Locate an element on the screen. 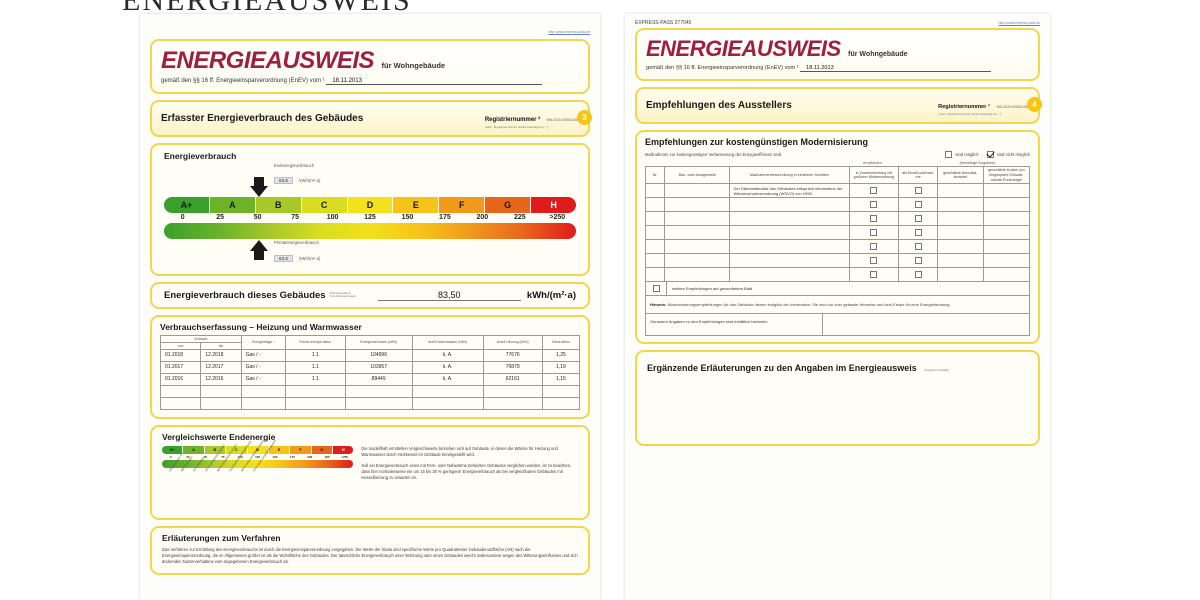 The image size is (1200, 600). col-group-zeitraum: Zeitraum is located at coordinates (201, 338).